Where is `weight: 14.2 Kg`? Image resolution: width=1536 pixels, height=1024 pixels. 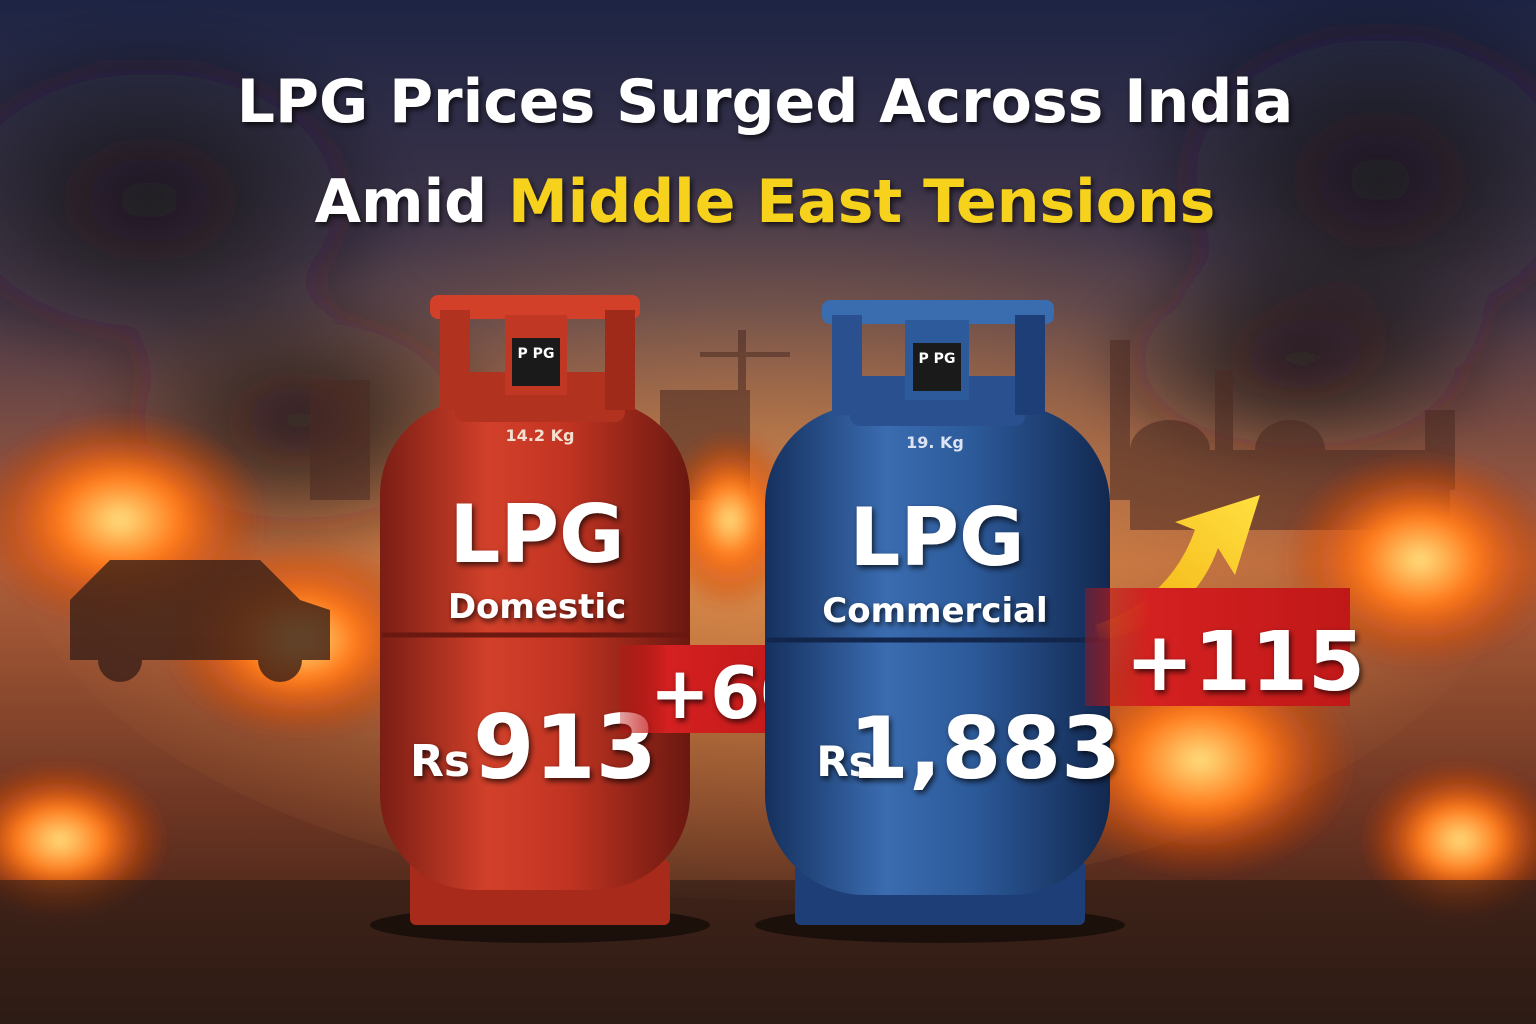
weight: 14.2 Kg is located at coordinates (540, 435).